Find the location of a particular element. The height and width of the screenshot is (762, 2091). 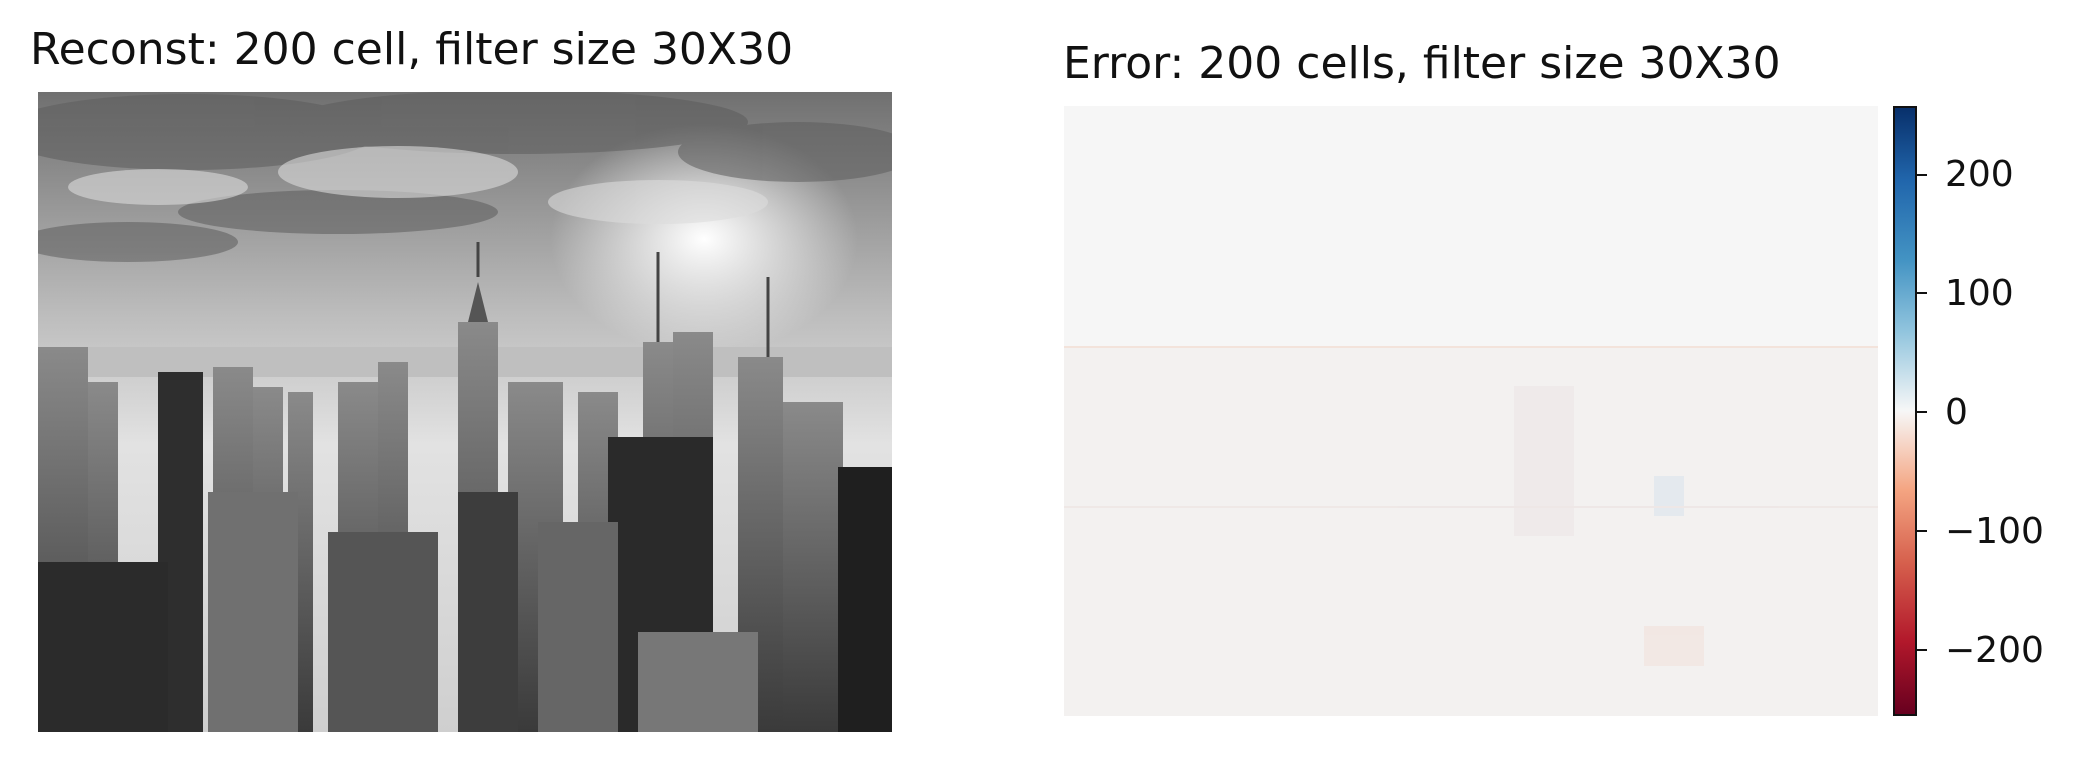

clouds-light is located at coordinates (418, 185).